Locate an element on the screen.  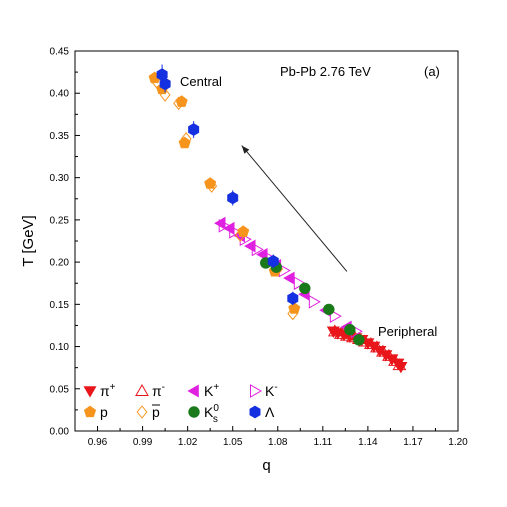
legend-label: K+ is located at coordinates (211, 390).